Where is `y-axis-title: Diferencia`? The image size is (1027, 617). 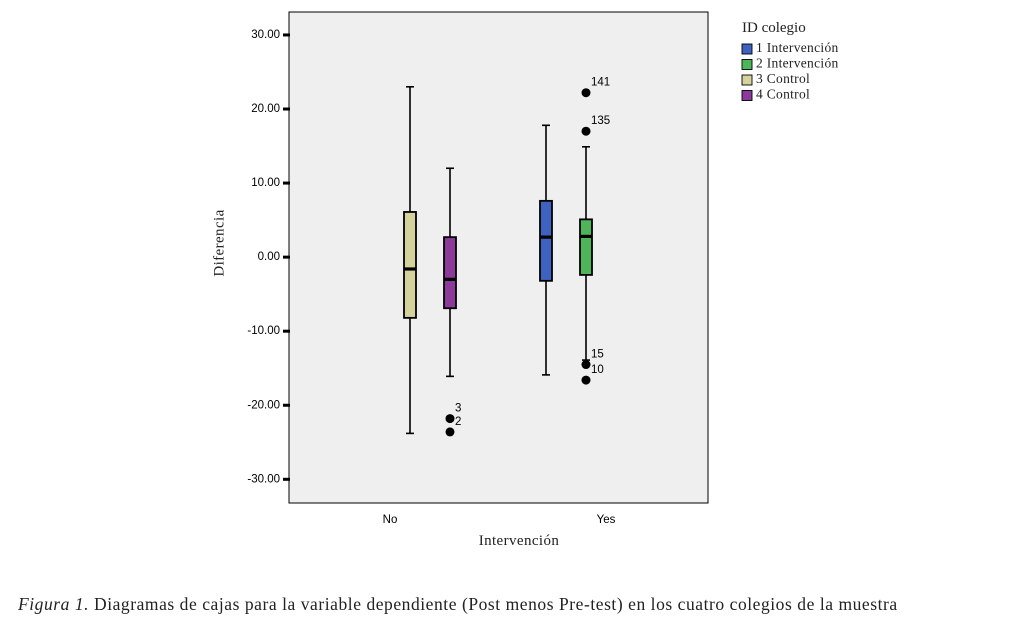
y-axis-title: Diferencia is located at coordinates (219, 242).